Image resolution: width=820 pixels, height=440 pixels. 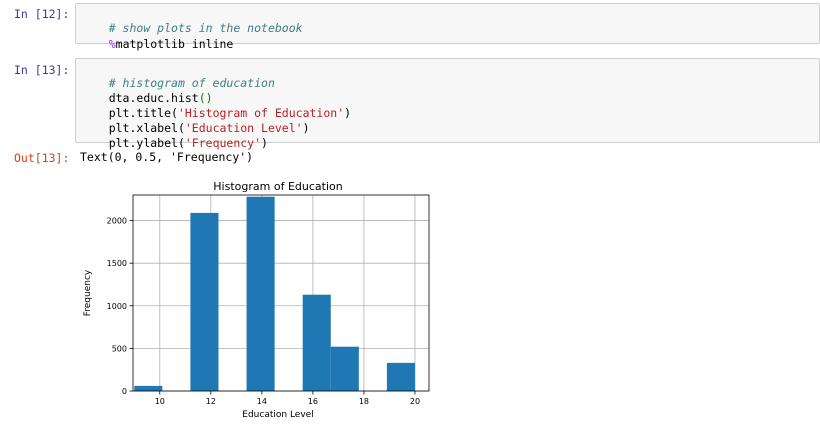 I want to click on x-tick-label: 20, so click(x=415, y=401).